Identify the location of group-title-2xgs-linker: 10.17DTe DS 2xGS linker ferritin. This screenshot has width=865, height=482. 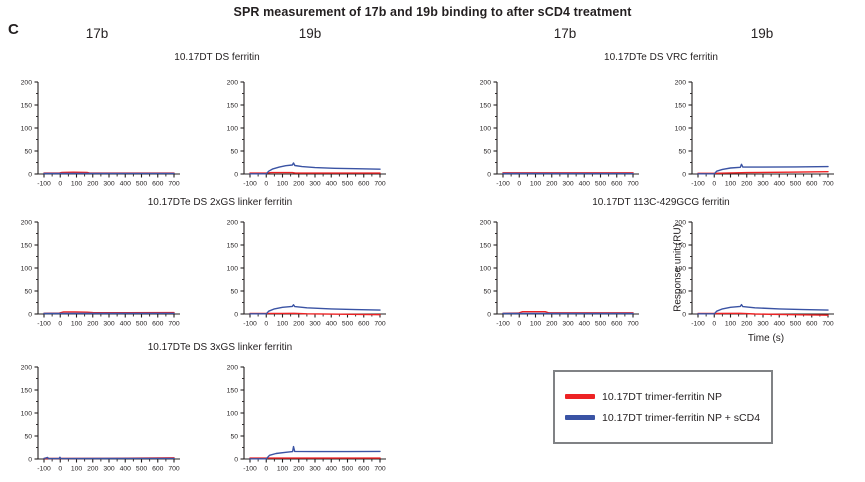
(220, 202).